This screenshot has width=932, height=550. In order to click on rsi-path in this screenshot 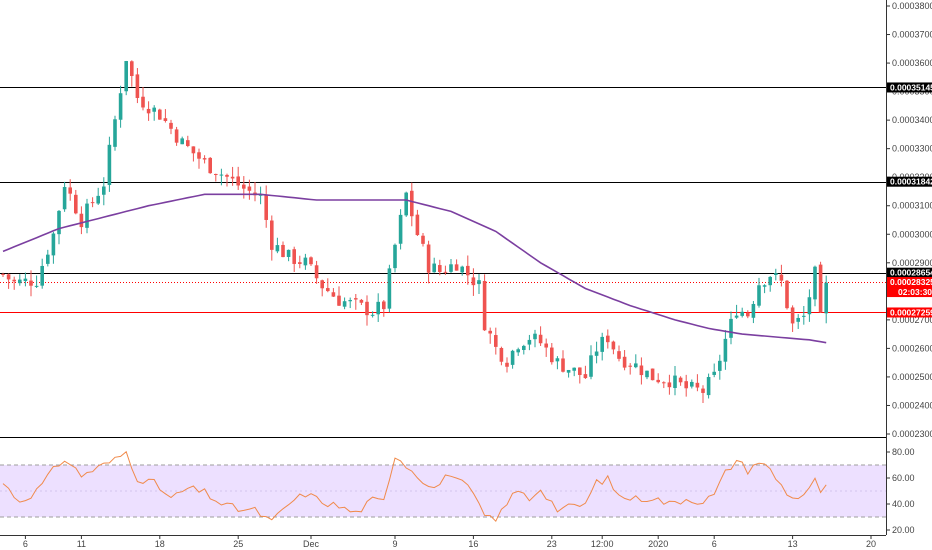, I will do `click(414, 486)`.